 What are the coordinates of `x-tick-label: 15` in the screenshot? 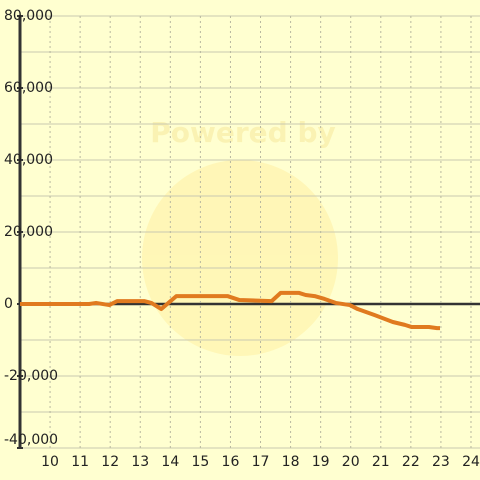 It's located at (200, 462).